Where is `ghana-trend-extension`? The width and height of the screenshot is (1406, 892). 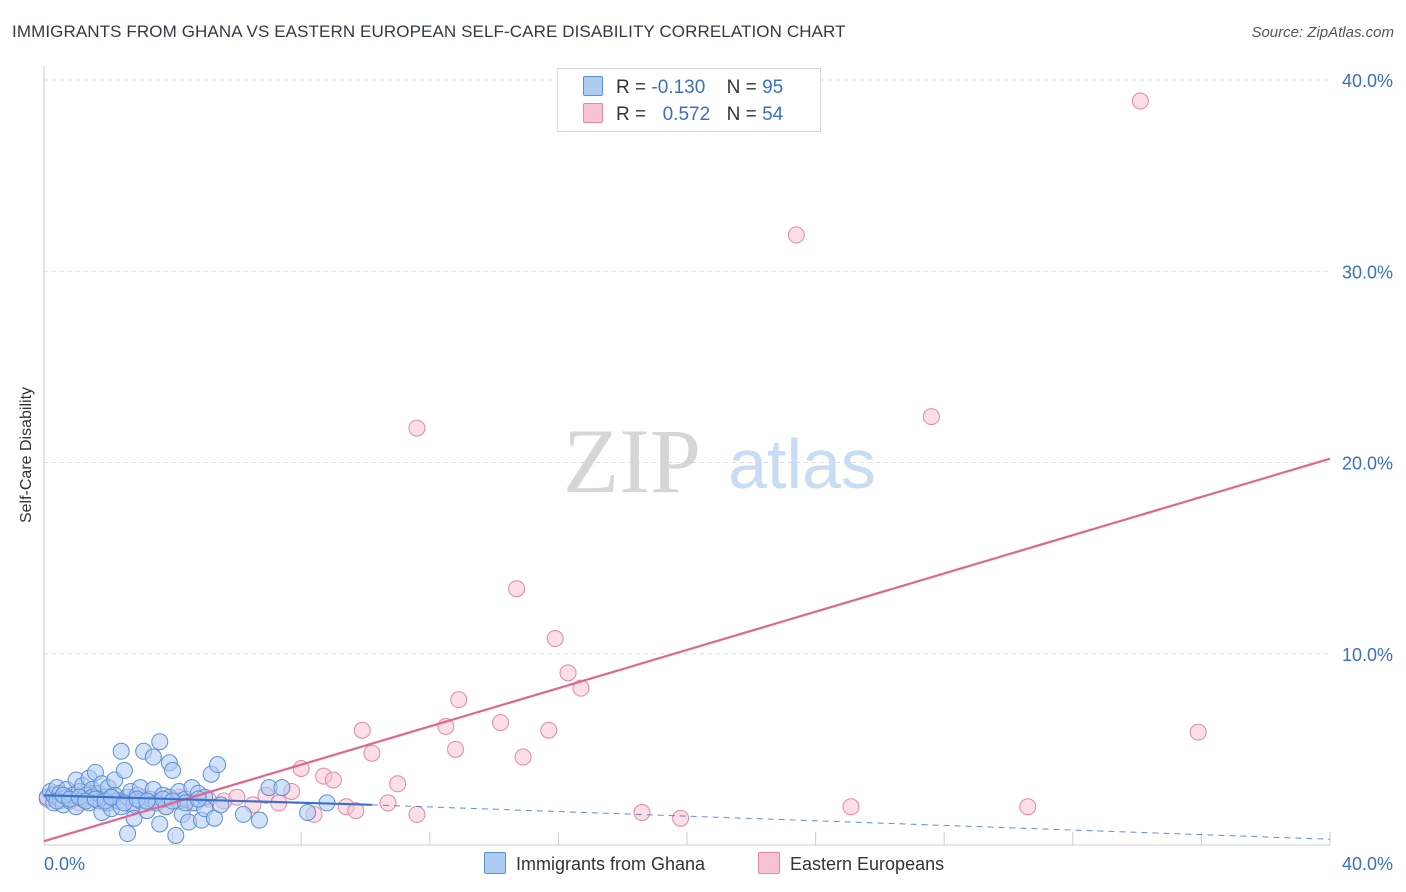
ghana-trend-extension is located at coordinates (851, 822).